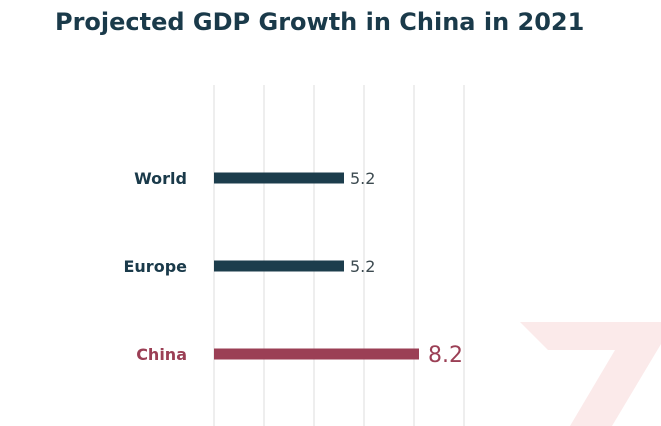 The height and width of the screenshot is (426, 661). What do you see at coordinates (590, 374) in the screenshot?
I see `watermark-logo` at bounding box center [590, 374].